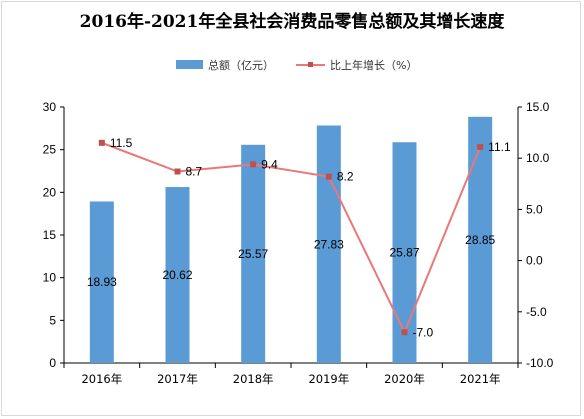  I want to click on left-tick-label: 25, so click(50, 150).